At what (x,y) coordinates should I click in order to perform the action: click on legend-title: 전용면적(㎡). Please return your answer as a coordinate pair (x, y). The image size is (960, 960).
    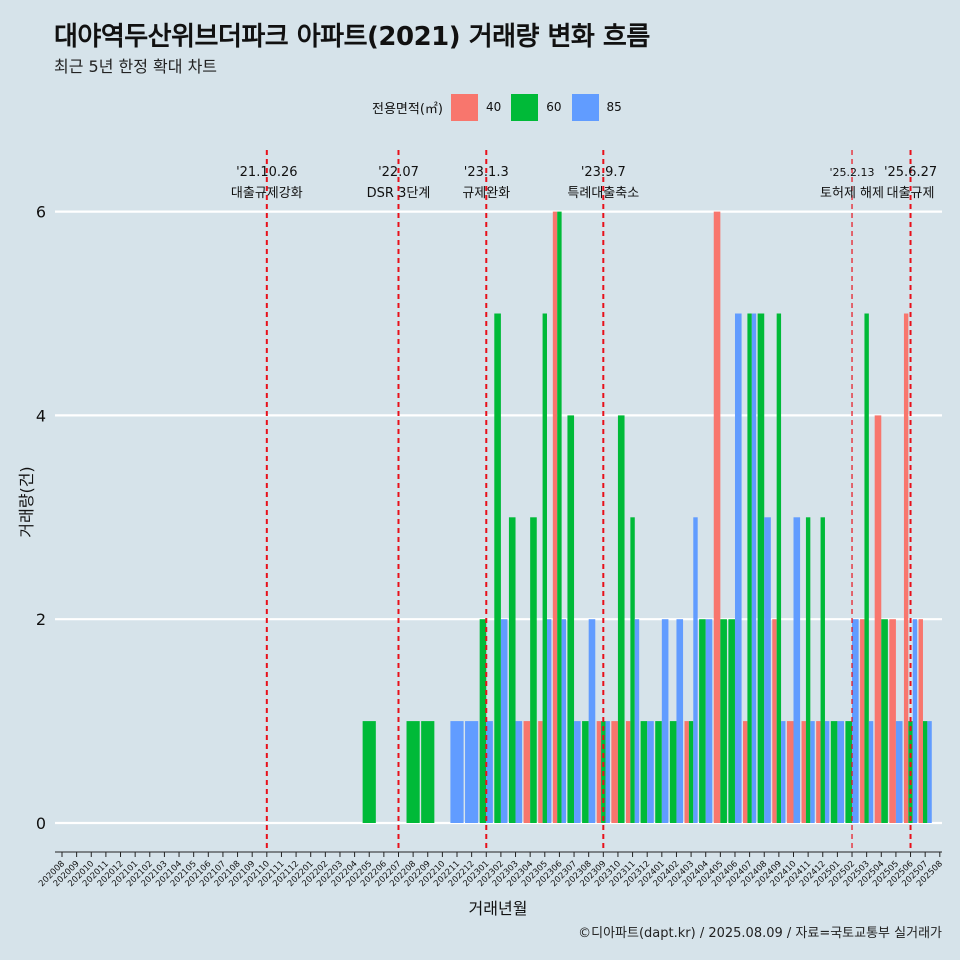
    Looking at the image, I should click on (407, 109).